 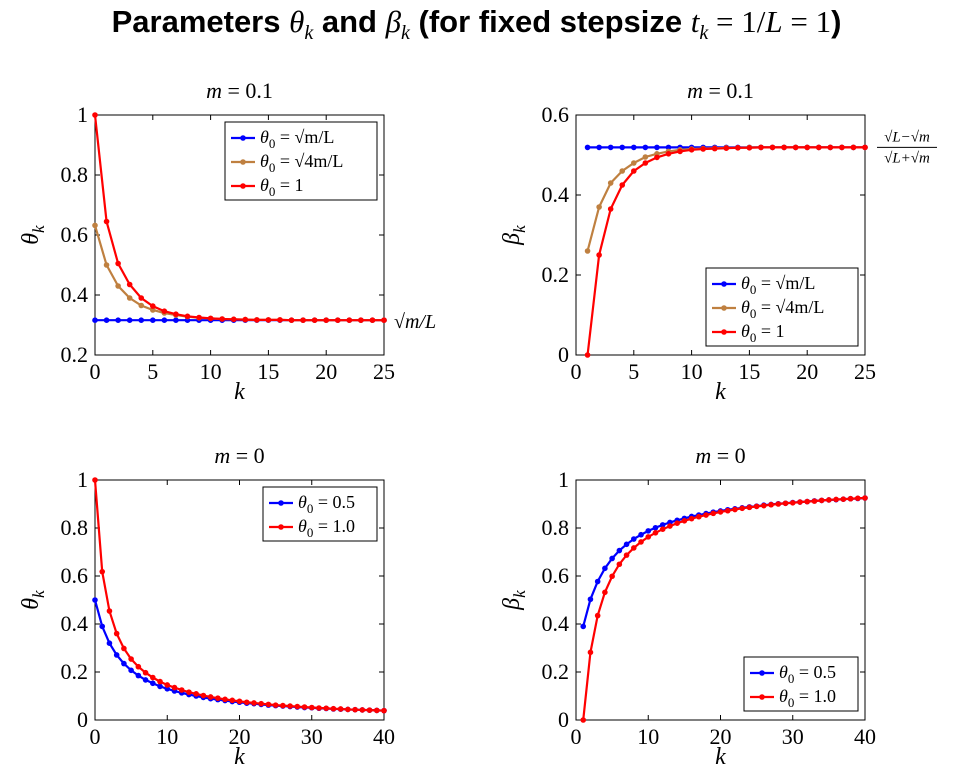 I want to click on title-L: L, so click(x=774, y=21).